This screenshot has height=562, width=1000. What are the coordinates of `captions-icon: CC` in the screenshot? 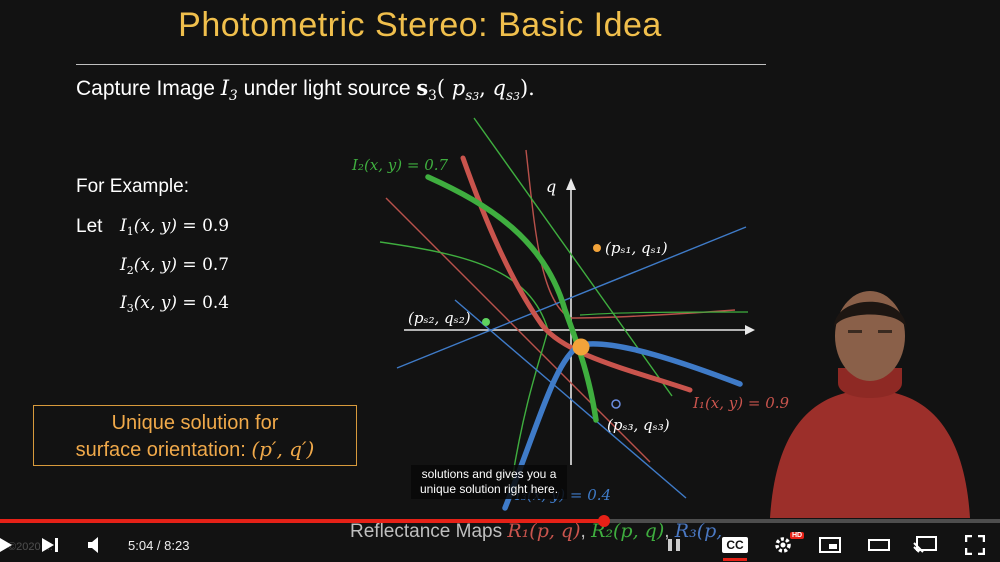 It's located at (735, 545).